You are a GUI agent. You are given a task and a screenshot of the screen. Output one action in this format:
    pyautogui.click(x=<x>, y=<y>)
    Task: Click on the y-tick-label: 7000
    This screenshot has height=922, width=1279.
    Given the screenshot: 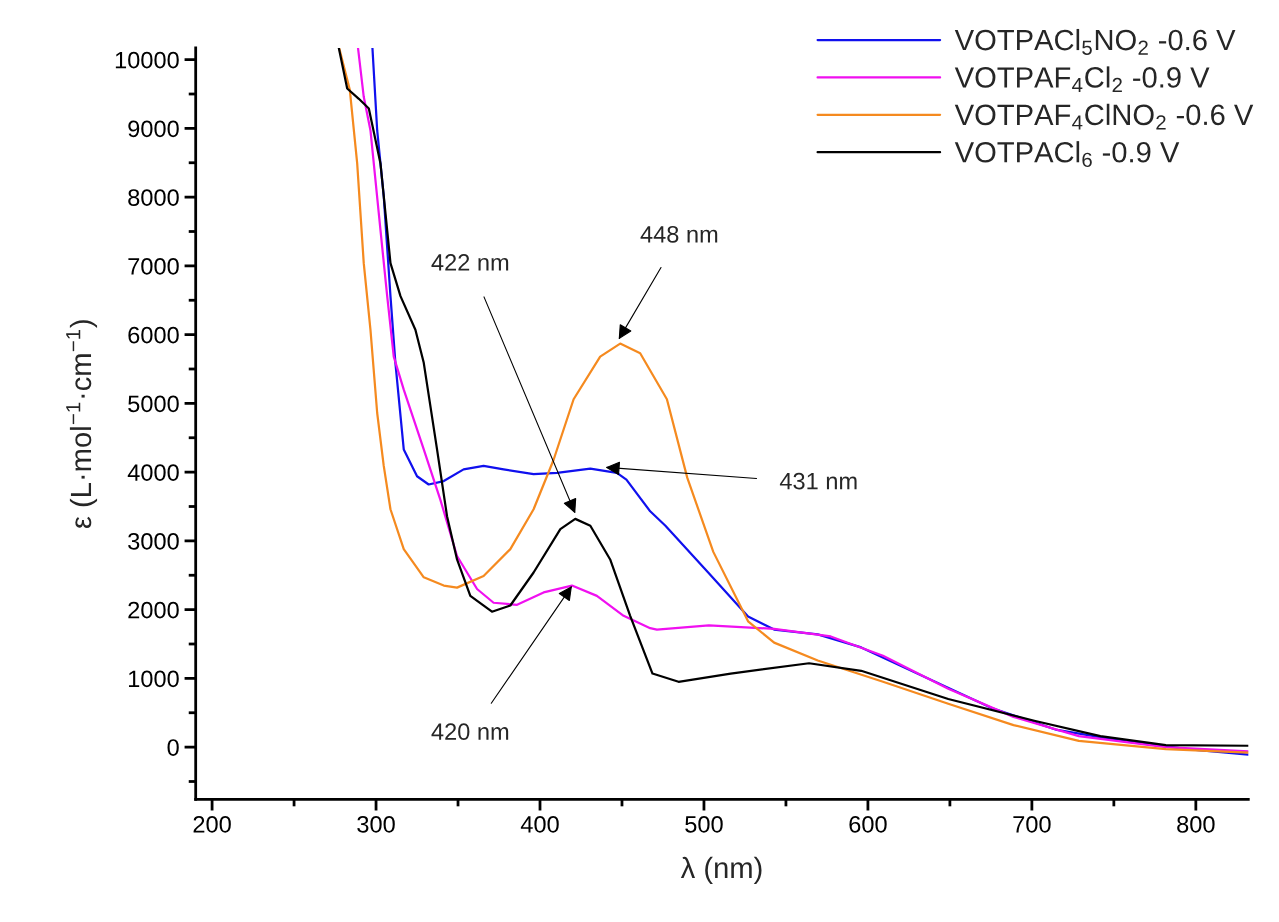 What is the action you would take?
    pyautogui.click(x=153, y=266)
    